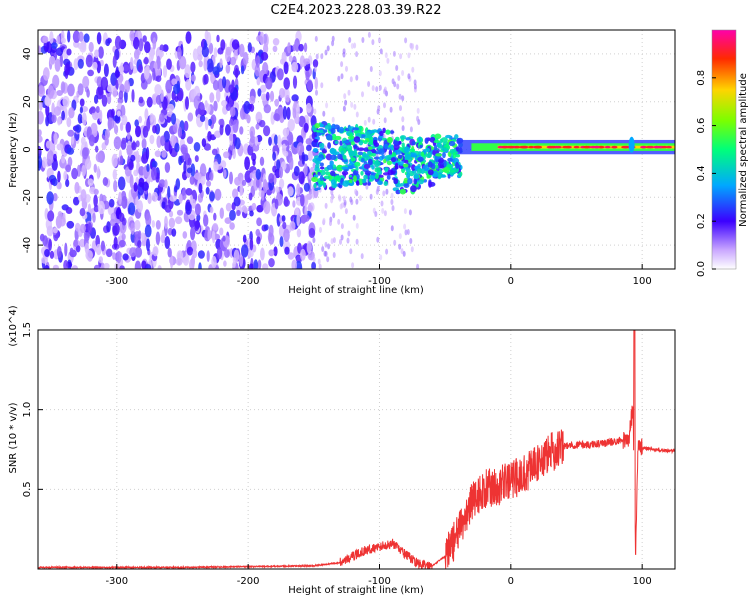  Describe the element at coordinates (355, 10) in the screenshot. I see `figure-title: C2E4.2023.228.03.39.R22` at that location.